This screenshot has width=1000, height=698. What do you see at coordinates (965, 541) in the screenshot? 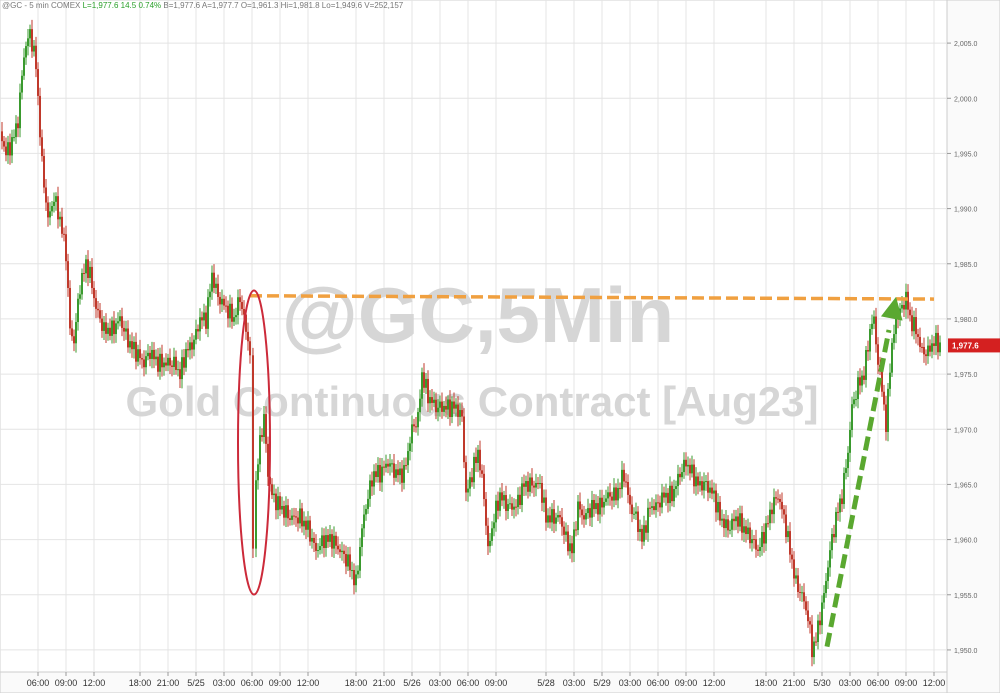
I see `y-tick-label: 1,960.0` at bounding box center [965, 541].